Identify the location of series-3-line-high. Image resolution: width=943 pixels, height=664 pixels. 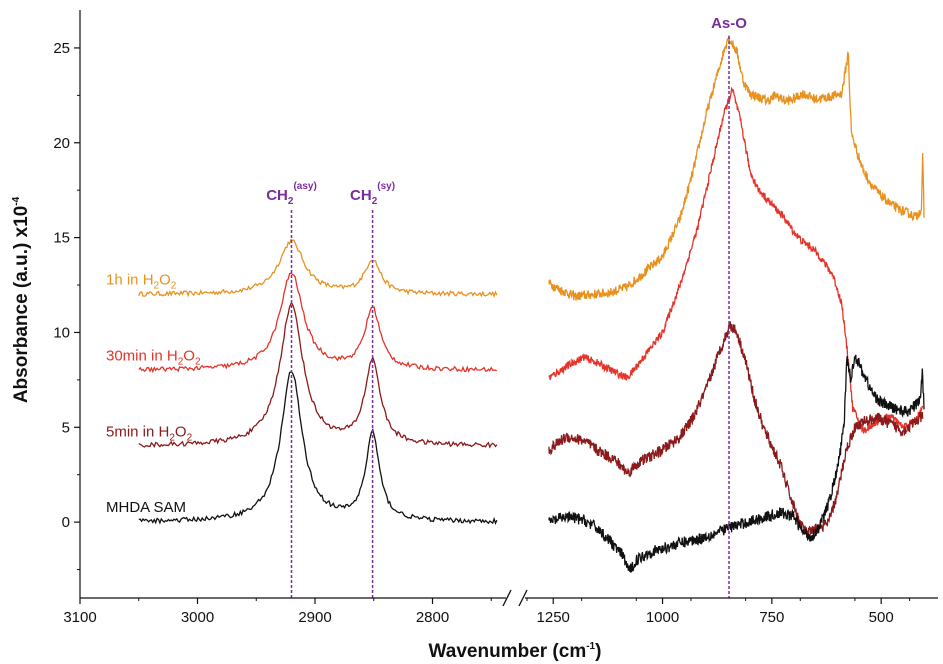
(318, 448).